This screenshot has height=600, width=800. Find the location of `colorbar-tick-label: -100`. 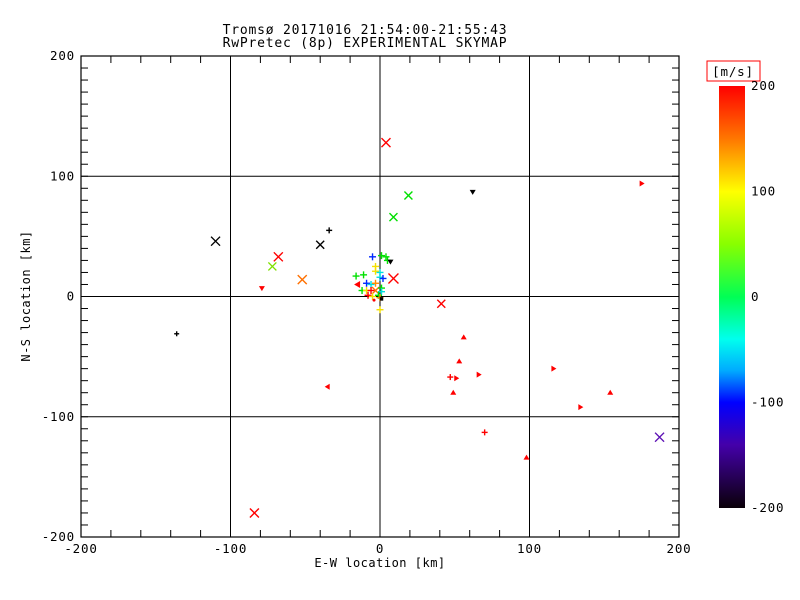

colorbar-tick-label: -100 is located at coordinates (767, 402).